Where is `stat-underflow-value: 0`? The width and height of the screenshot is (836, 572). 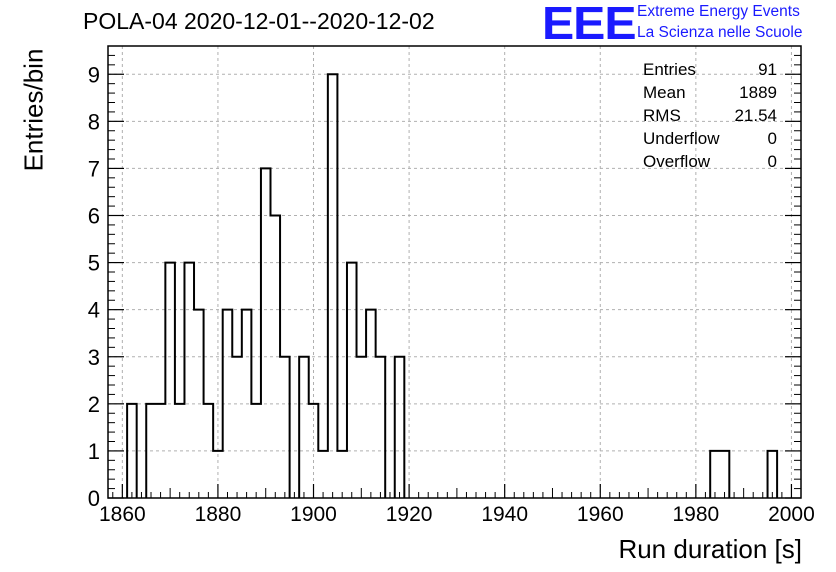 stat-underflow-value: 0 is located at coordinates (772, 138).